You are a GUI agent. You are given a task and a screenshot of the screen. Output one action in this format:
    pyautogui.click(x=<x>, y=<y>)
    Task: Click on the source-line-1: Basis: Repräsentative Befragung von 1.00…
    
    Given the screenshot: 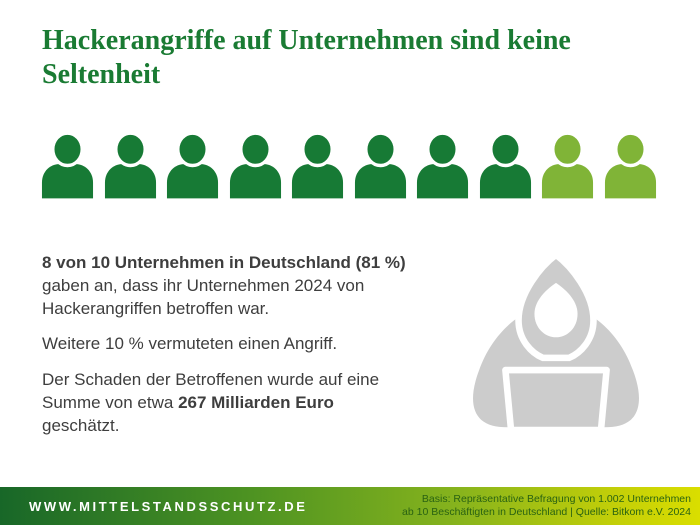 What is the action you would take?
    pyautogui.click(x=556, y=498)
    